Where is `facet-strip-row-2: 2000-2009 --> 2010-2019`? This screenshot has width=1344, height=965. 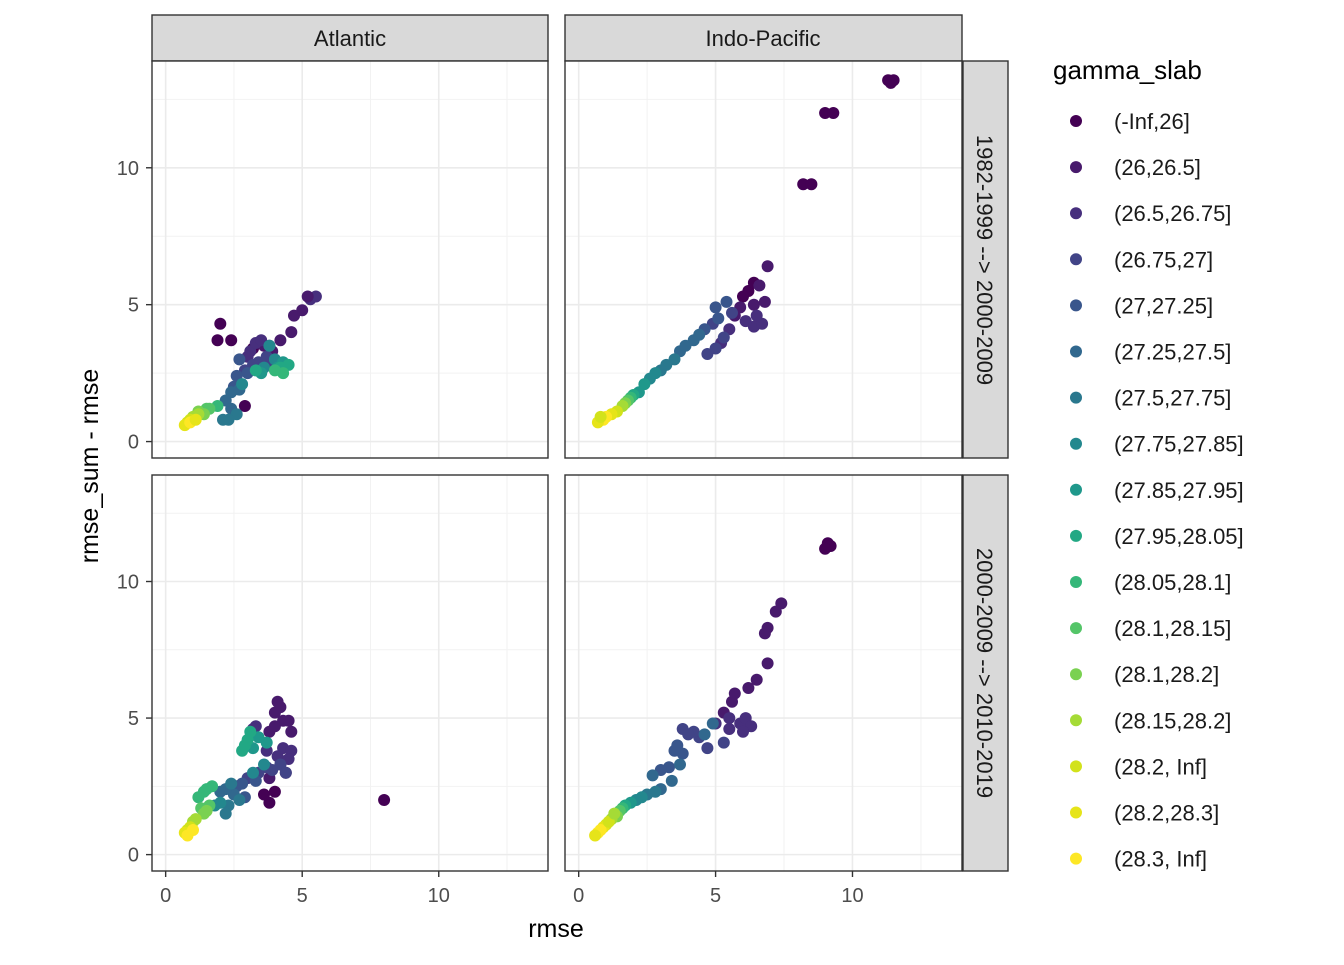
facet-strip-row-2: 2000-2009 --> 2010-2019 is located at coordinates (985, 673).